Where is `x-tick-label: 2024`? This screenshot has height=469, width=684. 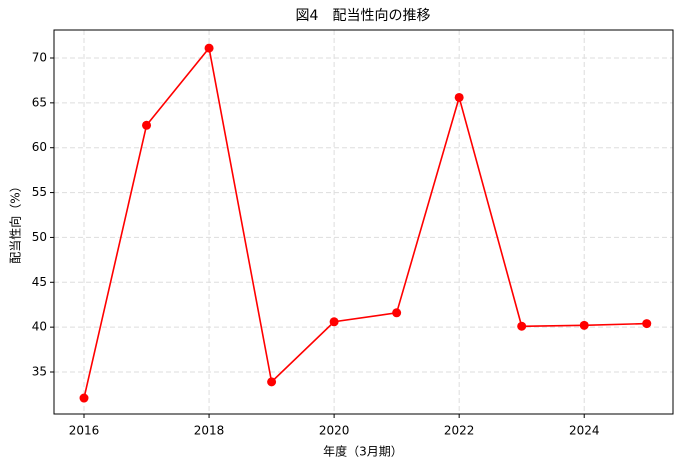 x-tick-label: 2024 is located at coordinates (584, 431).